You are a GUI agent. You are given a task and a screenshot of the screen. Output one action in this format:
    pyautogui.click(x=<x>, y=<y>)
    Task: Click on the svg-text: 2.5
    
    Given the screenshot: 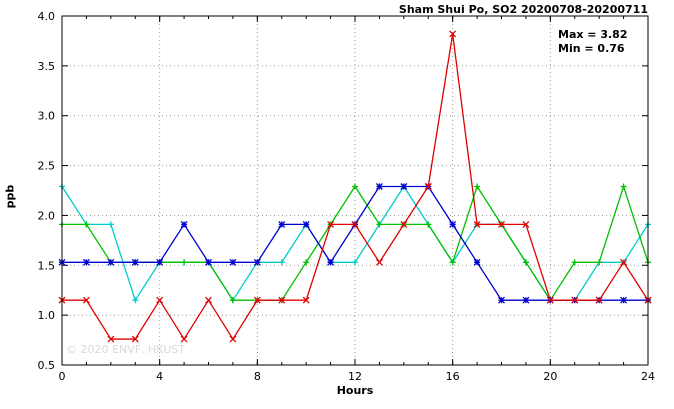 What is the action you would take?
    pyautogui.click(x=47, y=166)
    